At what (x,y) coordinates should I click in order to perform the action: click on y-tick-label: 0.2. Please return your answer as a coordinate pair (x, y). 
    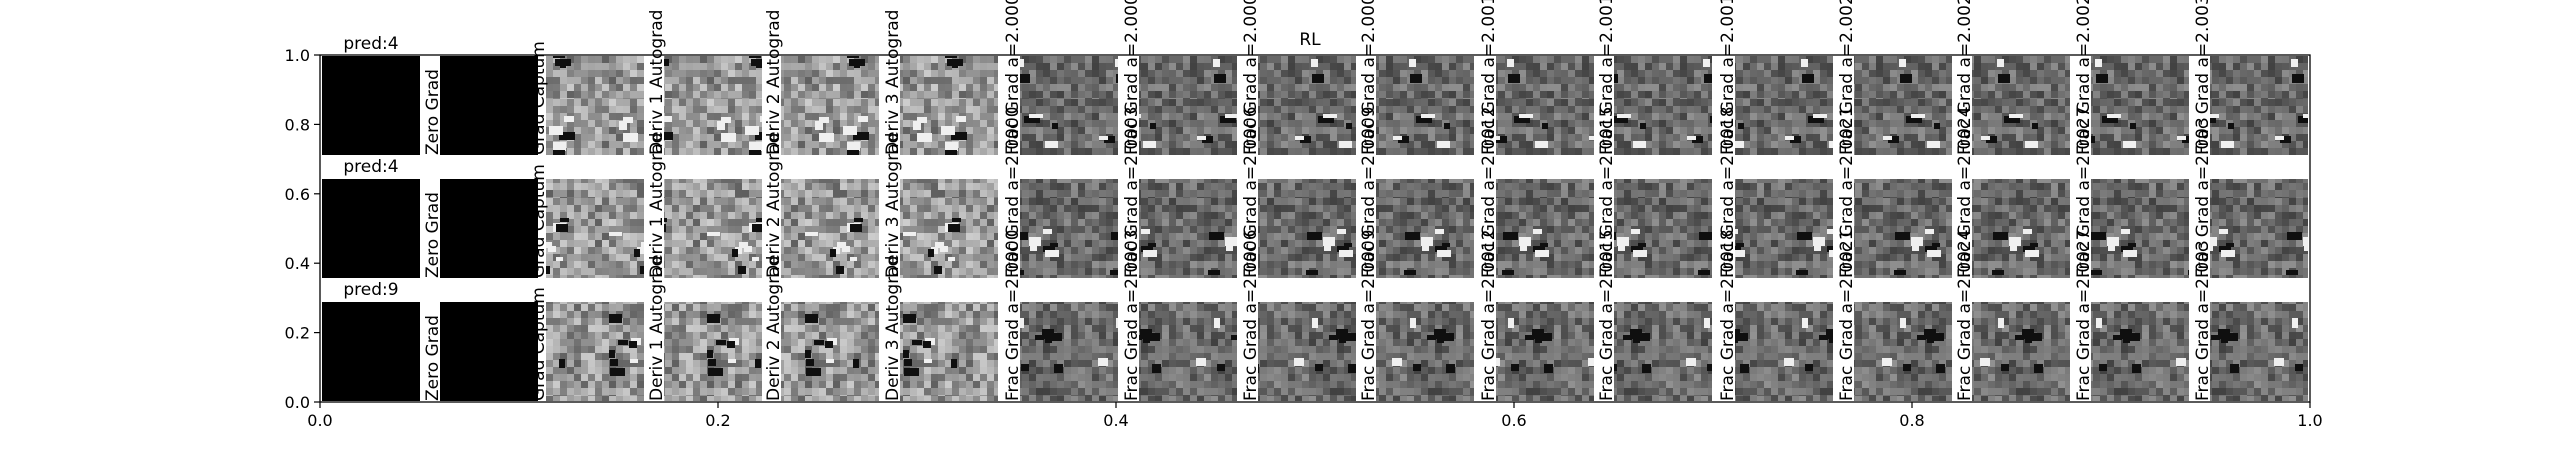
    Looking at the image, I should click on (297, 333).